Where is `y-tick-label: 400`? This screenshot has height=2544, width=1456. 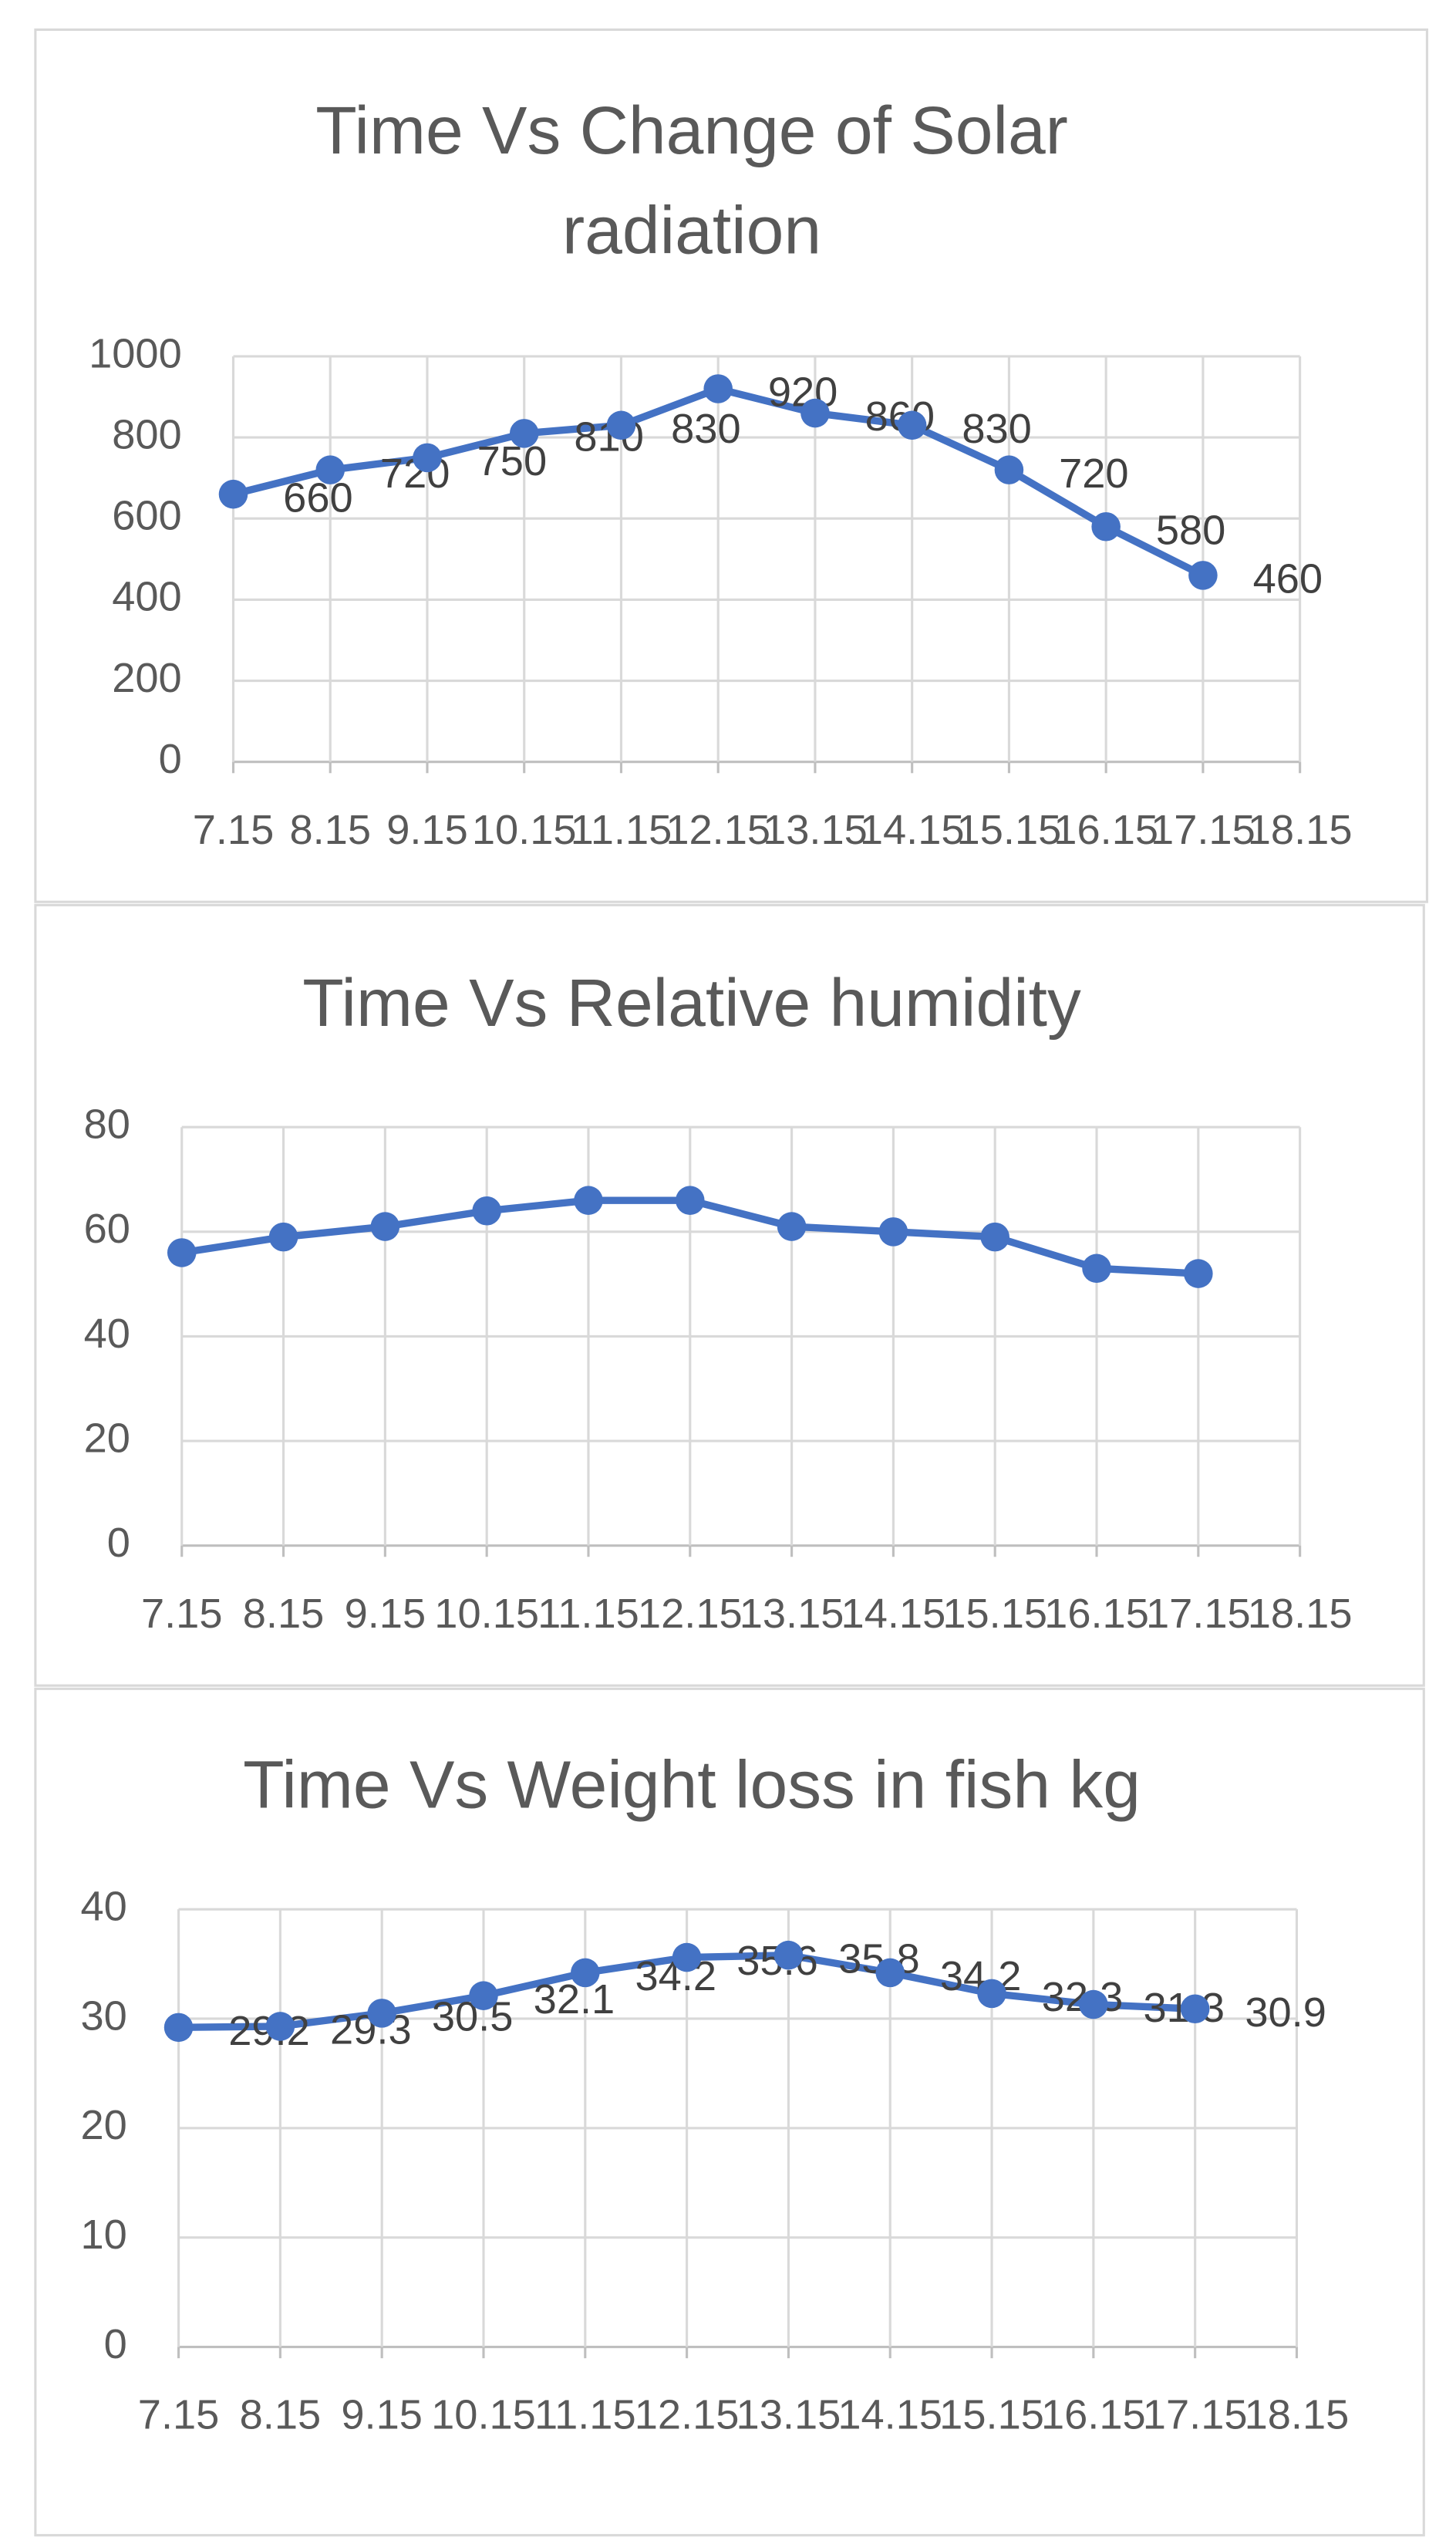 y-tick-label: 400 is located at coordinates (147, 597).